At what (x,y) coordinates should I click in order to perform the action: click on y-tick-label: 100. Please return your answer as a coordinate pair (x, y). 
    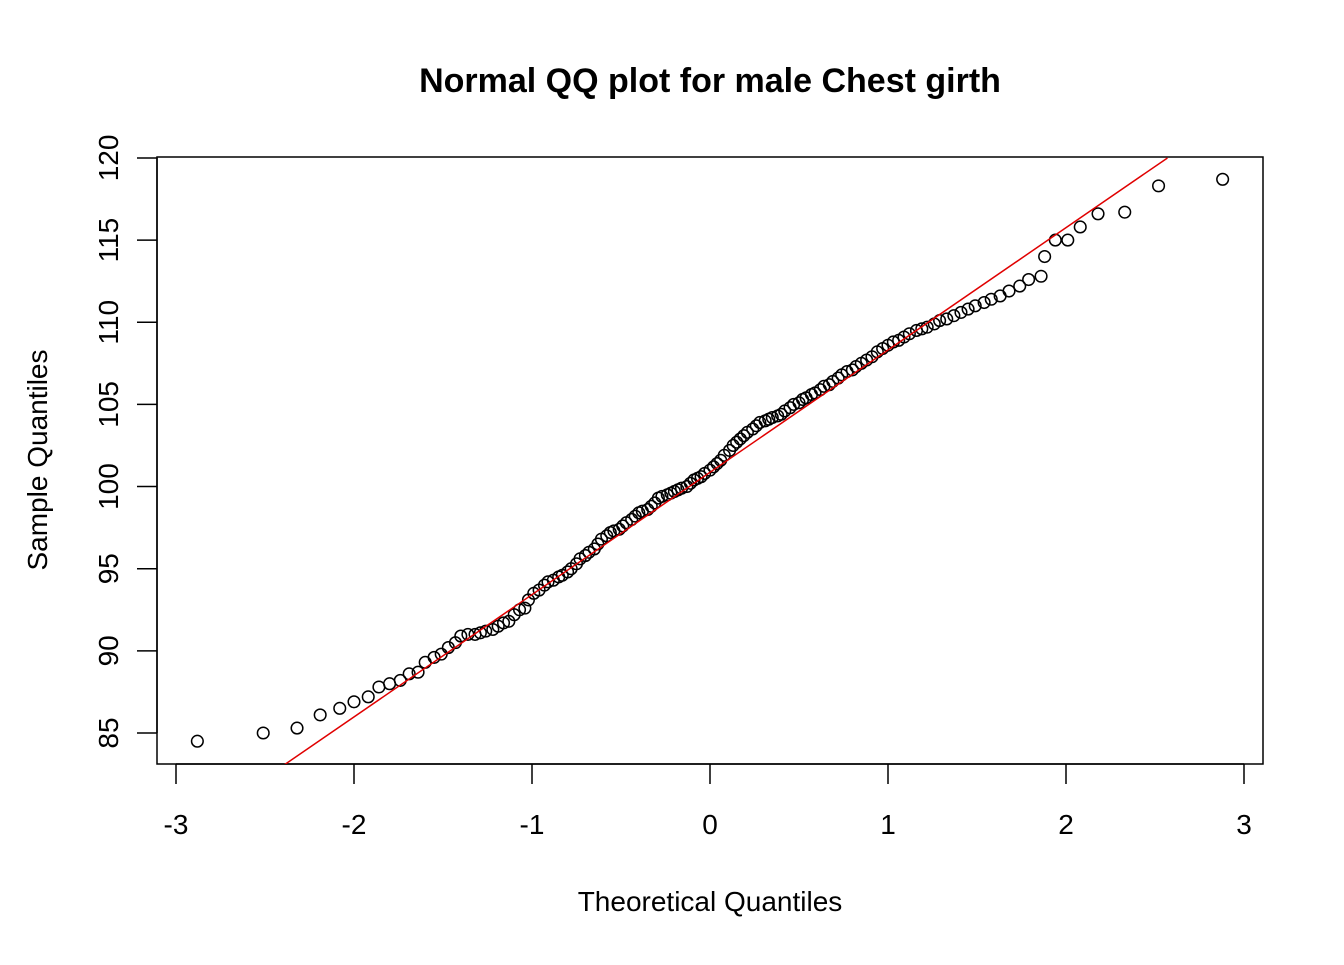
    Looking at the image, I should click on (108, 486).